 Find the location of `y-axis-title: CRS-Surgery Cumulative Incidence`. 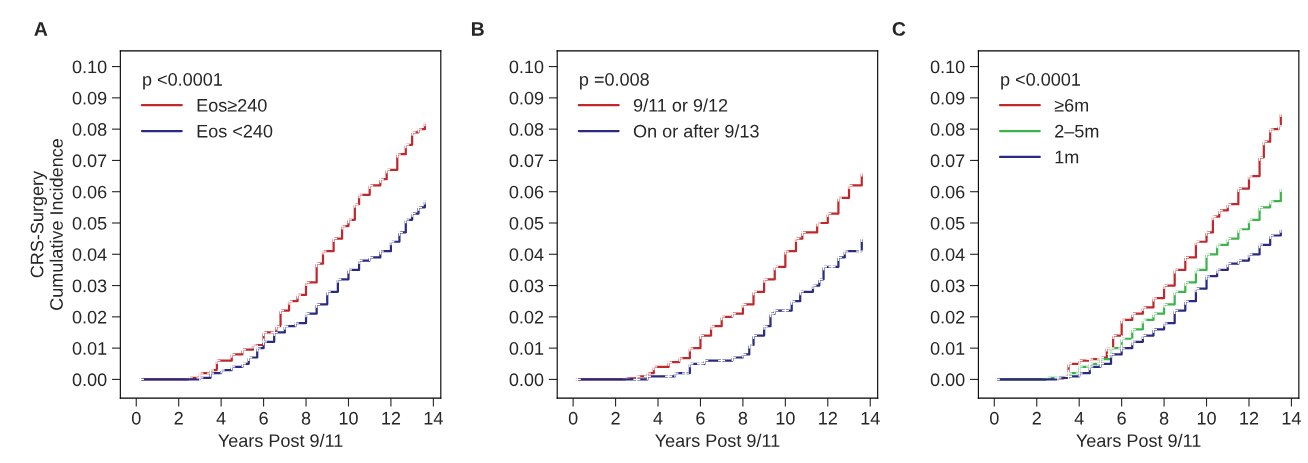

y-axis-title: CRS-Surgery Cumulative Incidence is located at coordinates (46, 224).